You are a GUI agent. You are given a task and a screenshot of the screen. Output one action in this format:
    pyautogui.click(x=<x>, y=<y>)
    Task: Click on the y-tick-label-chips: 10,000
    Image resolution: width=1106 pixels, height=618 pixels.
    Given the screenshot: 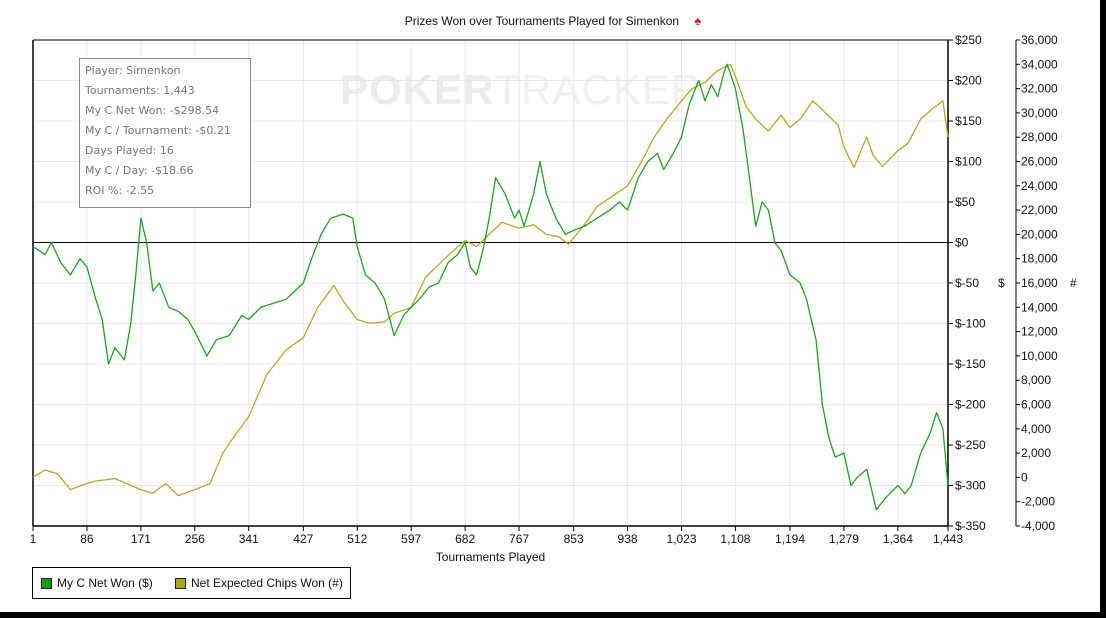 What is the action you would take?
    pyautogui.click(x=1039, y=356)
    